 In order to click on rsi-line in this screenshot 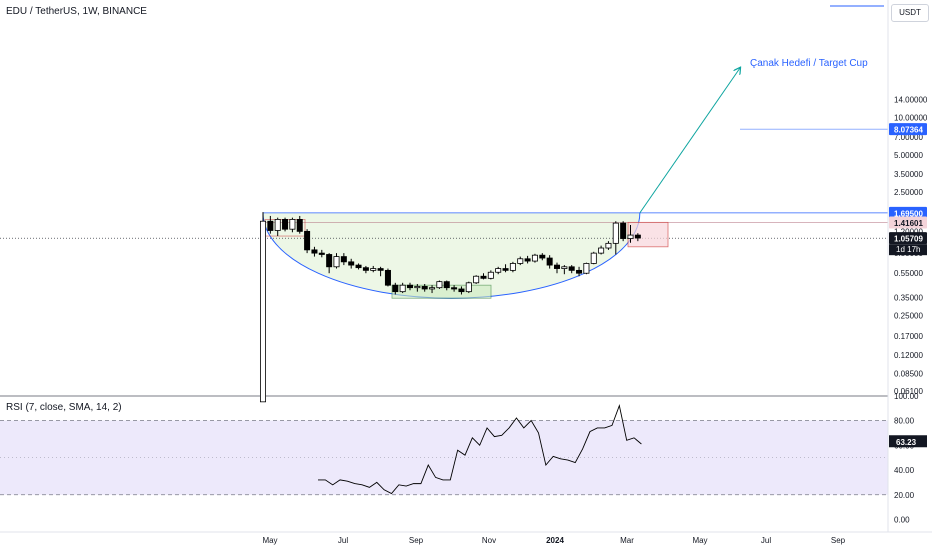, I will do `click(480, 449)`.